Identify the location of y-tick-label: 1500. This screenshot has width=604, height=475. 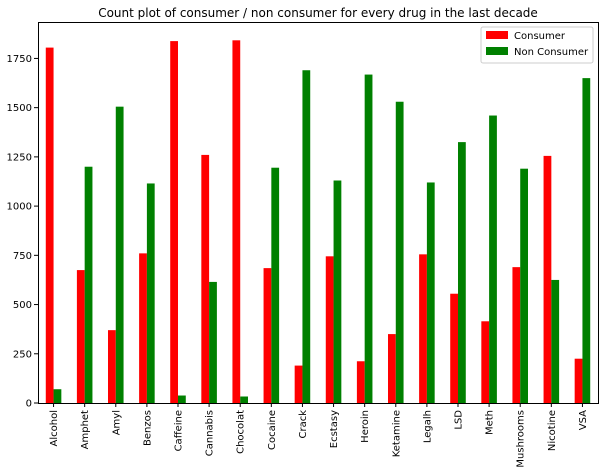
(19, 108).